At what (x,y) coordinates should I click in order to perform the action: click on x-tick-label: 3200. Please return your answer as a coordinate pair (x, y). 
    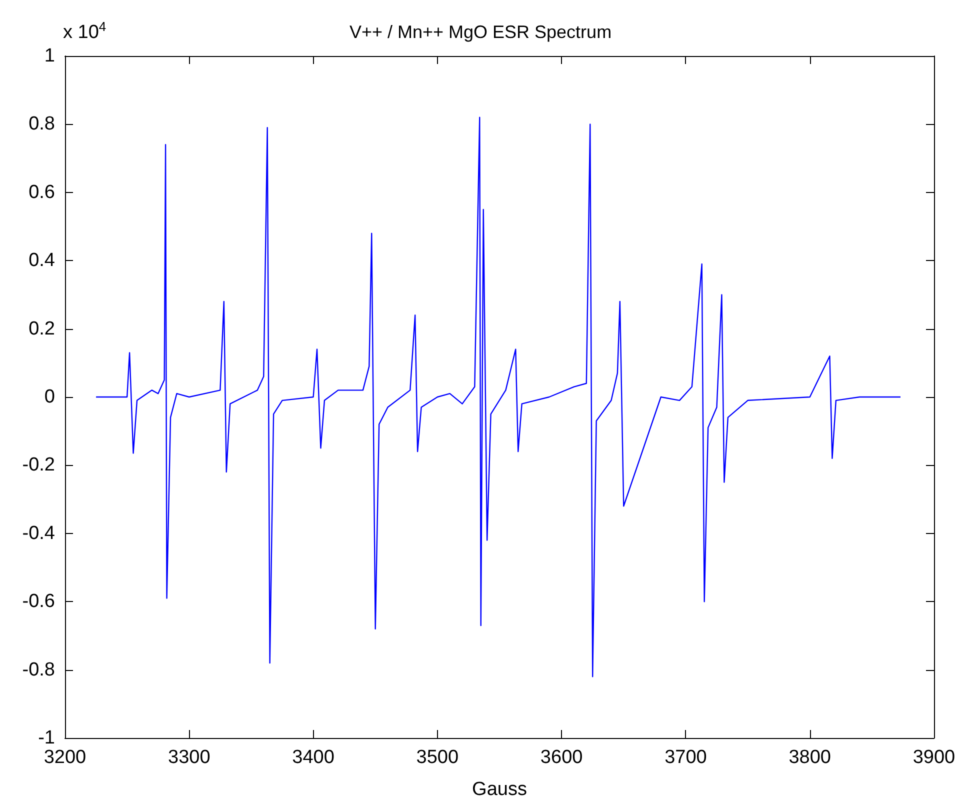
    Looking at the image, I should click on (65, 757).